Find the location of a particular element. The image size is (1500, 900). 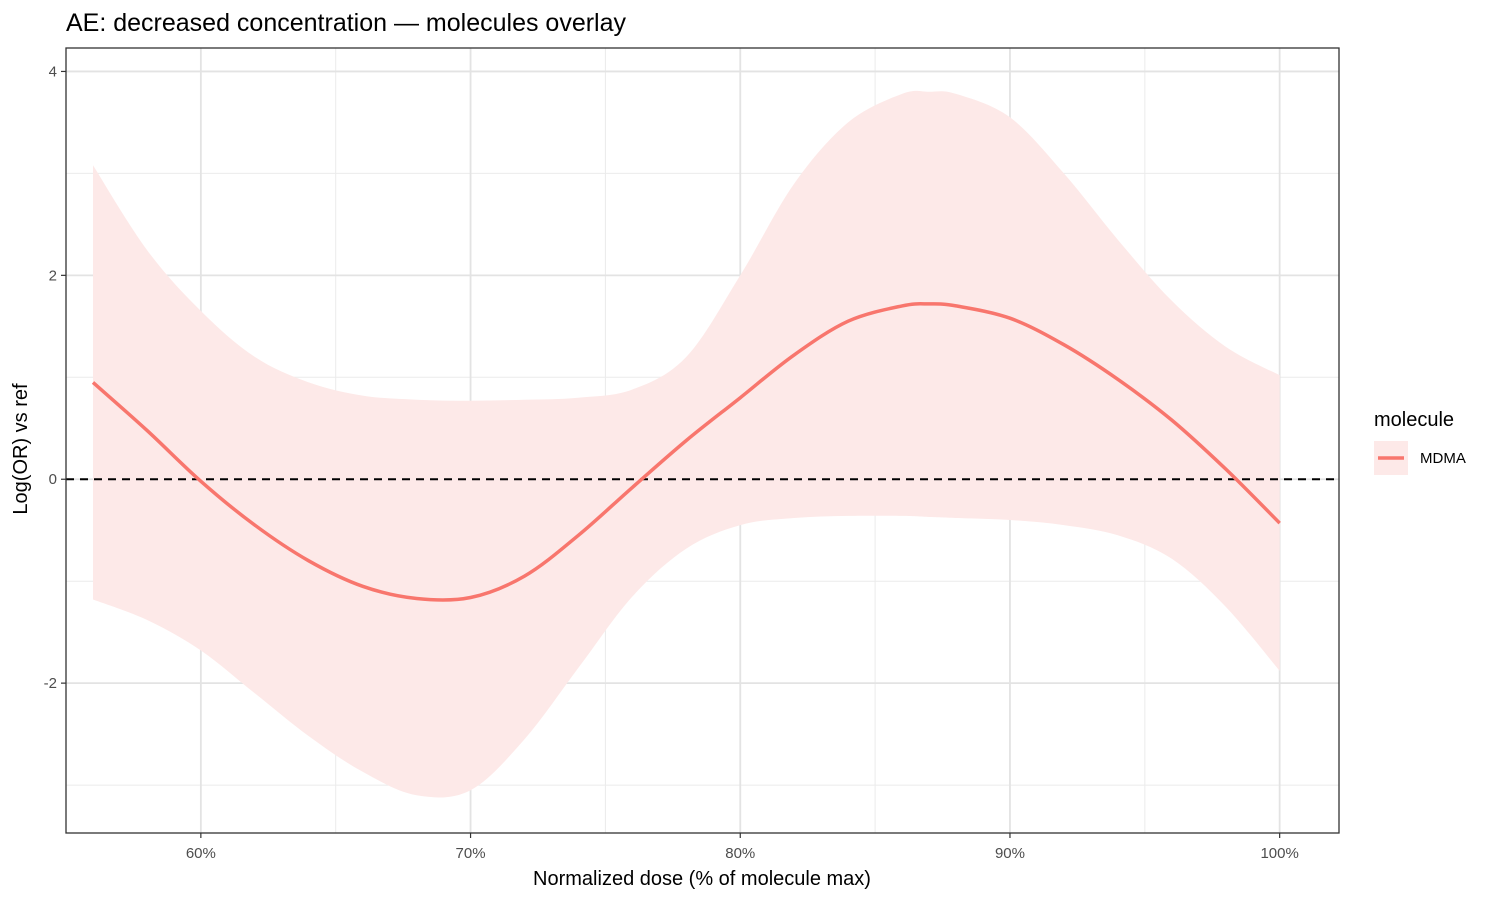

legend-title: molecule is located at coordinates (1414, 420).